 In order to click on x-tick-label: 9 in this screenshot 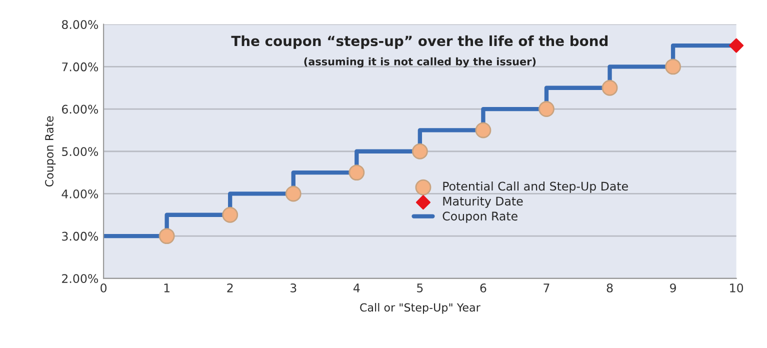, I will do `click(673, 287)`.